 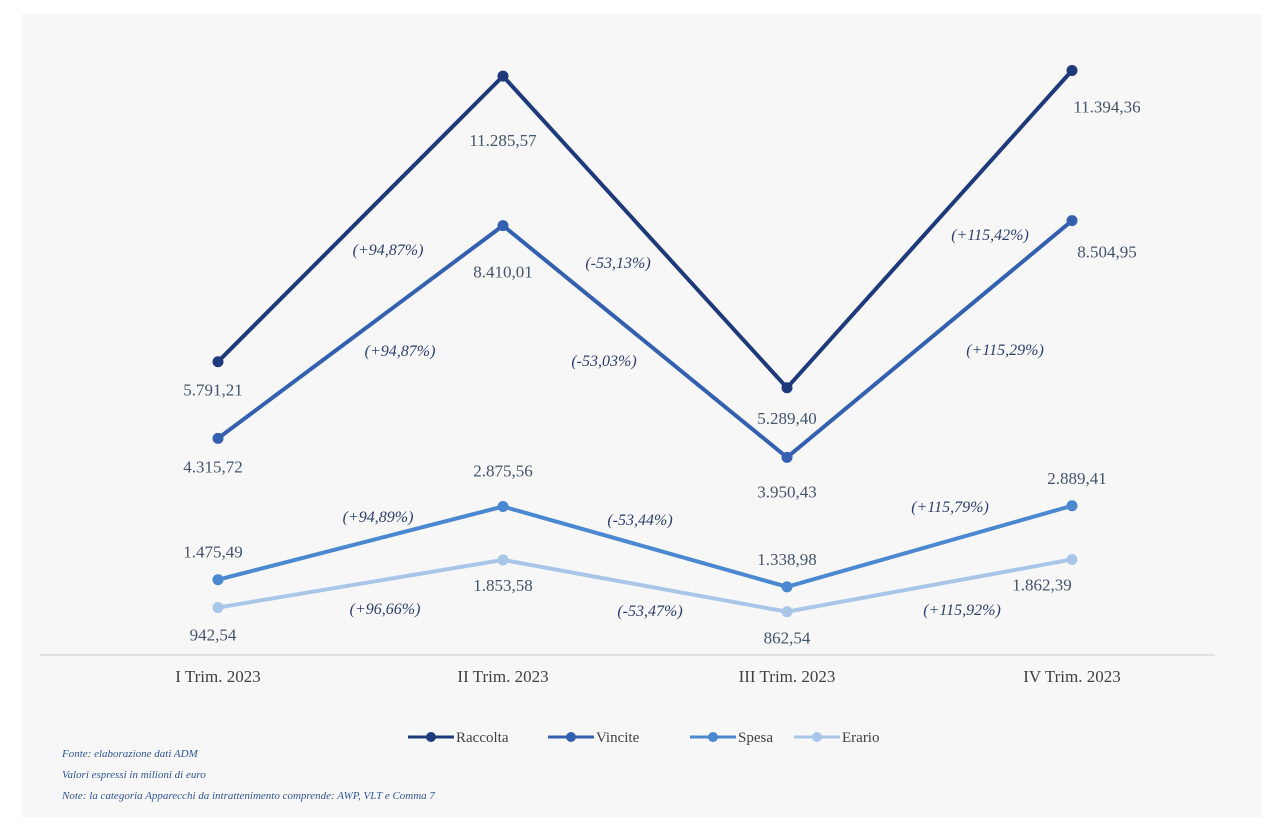 What do you see at coordinates (130, 754) in the screenshot?
I see `note-source: Fonte: elaborazione dati ADM` at bounding box center [130, 754].